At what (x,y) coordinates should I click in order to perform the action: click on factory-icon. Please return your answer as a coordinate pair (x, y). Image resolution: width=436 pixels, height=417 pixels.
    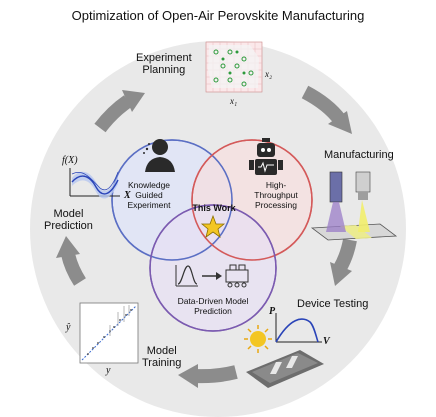
    Looking at the image, I should click on (237, 276).